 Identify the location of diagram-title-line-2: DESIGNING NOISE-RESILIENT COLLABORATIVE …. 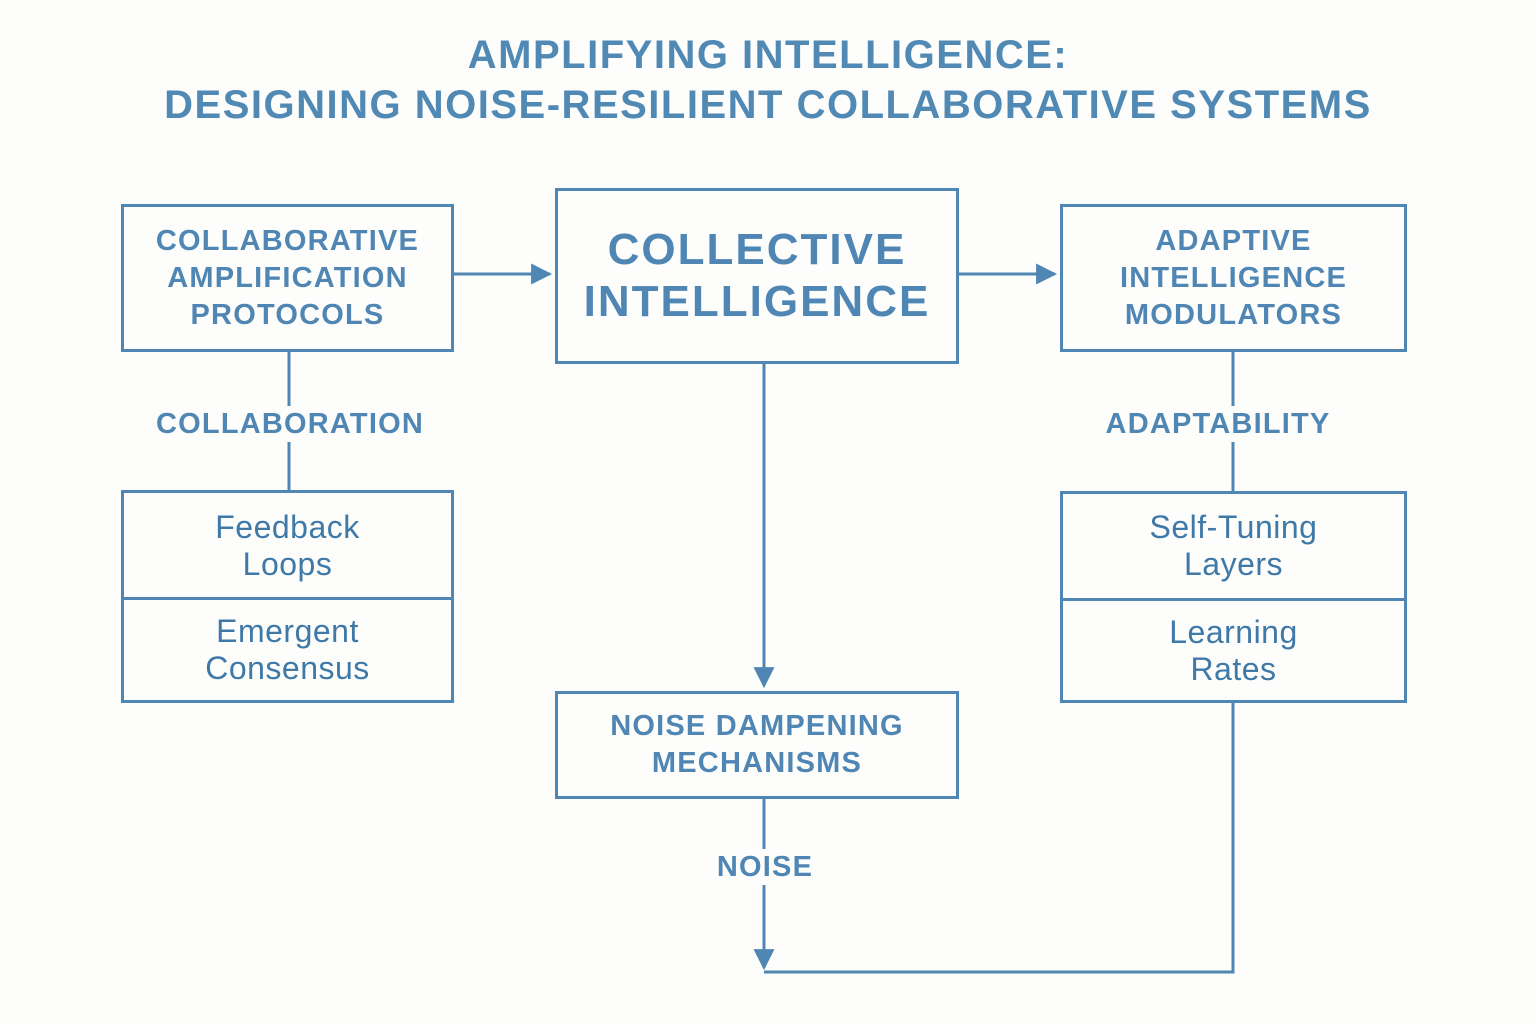
(768, 105).